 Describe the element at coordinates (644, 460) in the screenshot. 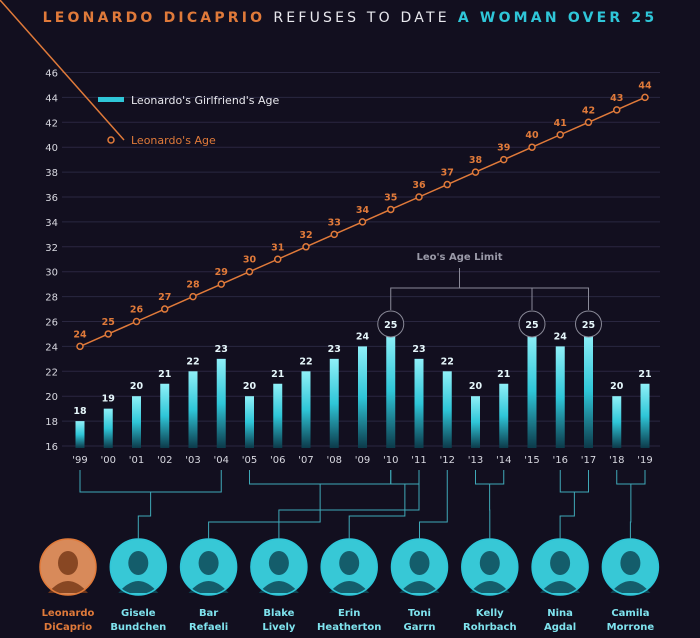

I see `x-tick-20: '19` at that location.